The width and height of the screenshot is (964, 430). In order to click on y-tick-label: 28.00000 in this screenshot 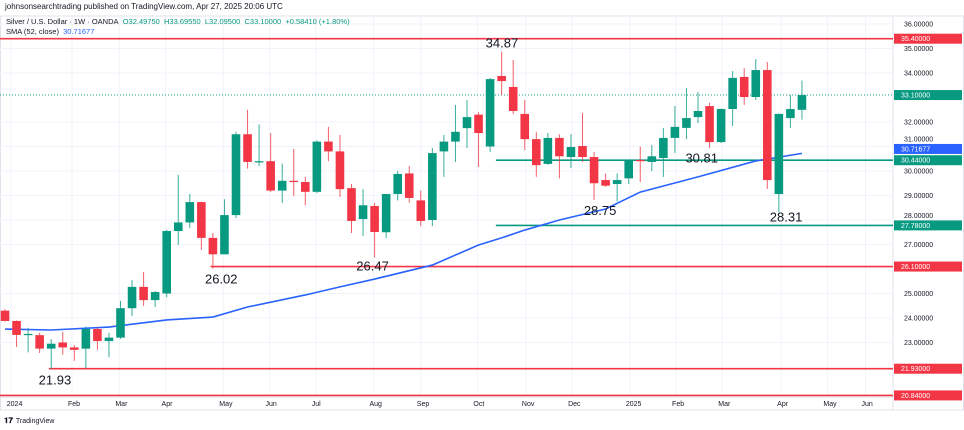, I will do `click(918, 216)`.